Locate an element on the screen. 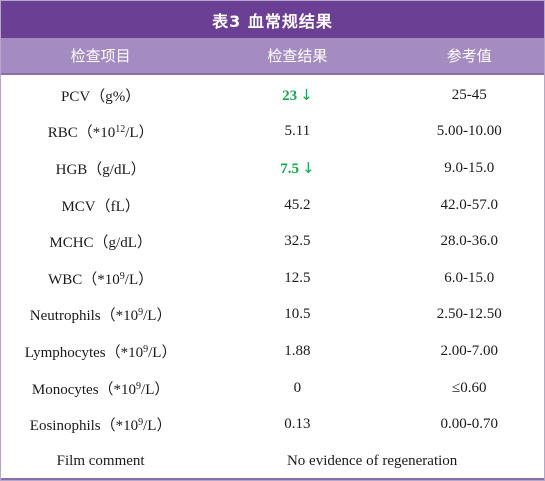 This screenshot has height=481, width=545. row-reference: 0.00-0.70 is located at coordinates (469, 424).